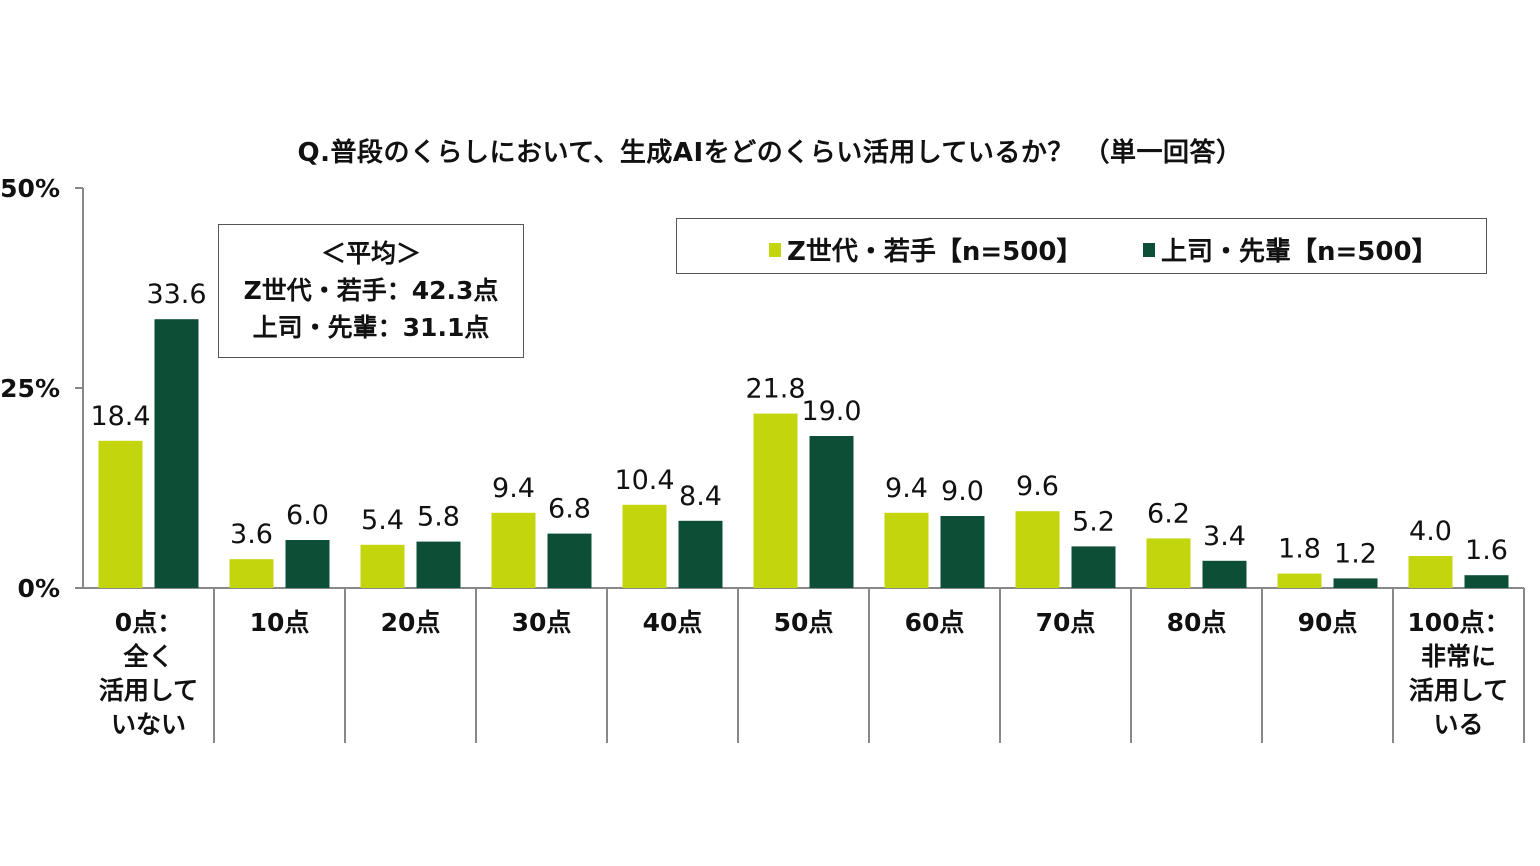  Describe the element at coordinates (775, 389) in the screenshot. I see `data-label-series1: 21.8` at that location.